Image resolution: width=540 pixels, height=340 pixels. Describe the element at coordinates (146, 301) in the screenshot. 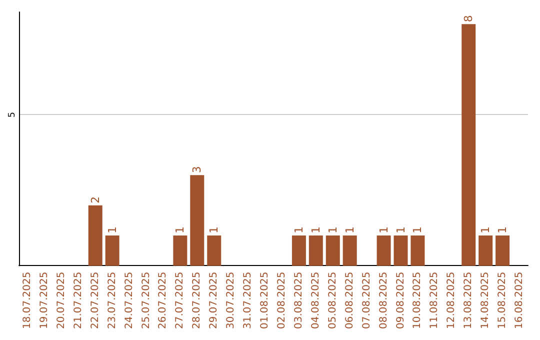

I see `x-tick-label: 25.07.2025` at that location.